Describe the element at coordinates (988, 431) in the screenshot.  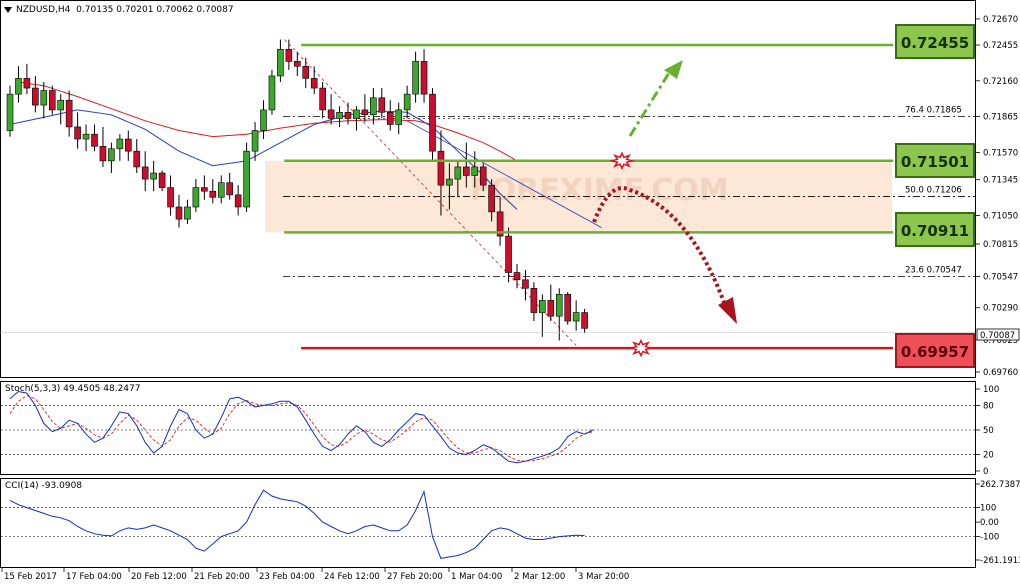
I see `stoch-tick-label: 50` at that location.